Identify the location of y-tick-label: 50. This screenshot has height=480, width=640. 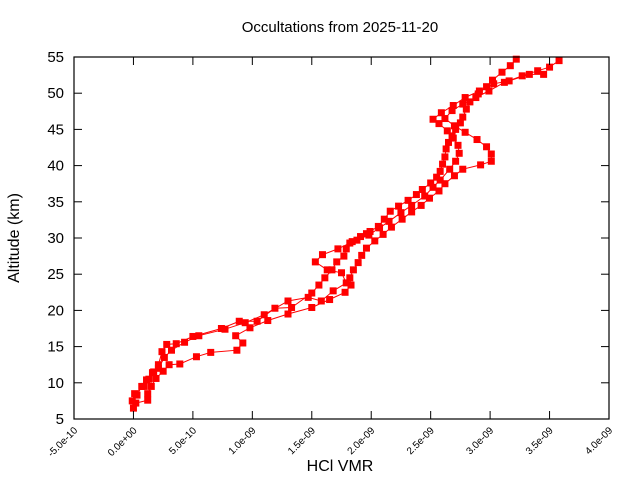
(55, 93).